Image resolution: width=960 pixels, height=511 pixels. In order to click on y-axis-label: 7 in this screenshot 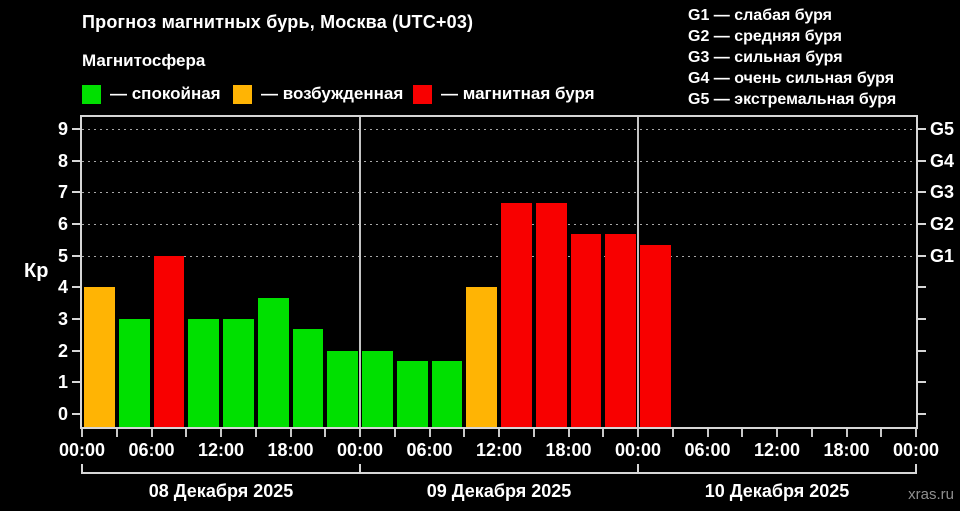, I will do `click(62, 192)`.